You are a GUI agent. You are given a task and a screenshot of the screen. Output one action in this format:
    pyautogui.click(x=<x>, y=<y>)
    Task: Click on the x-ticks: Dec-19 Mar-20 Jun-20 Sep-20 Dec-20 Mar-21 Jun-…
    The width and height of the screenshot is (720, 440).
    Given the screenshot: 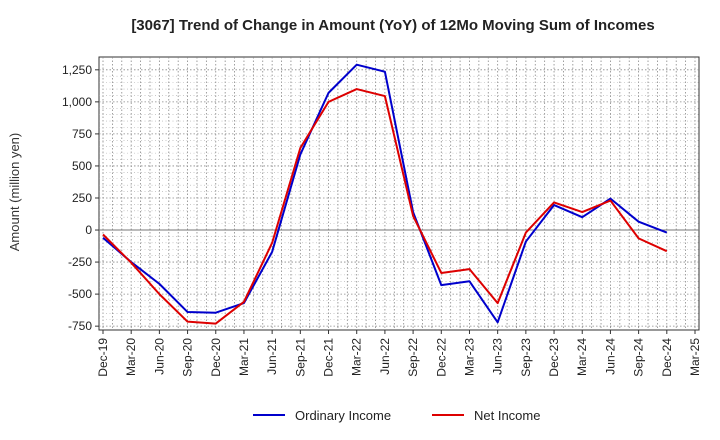 What is the action you would take?
    pyautogui.click(x=399, y=353)
    